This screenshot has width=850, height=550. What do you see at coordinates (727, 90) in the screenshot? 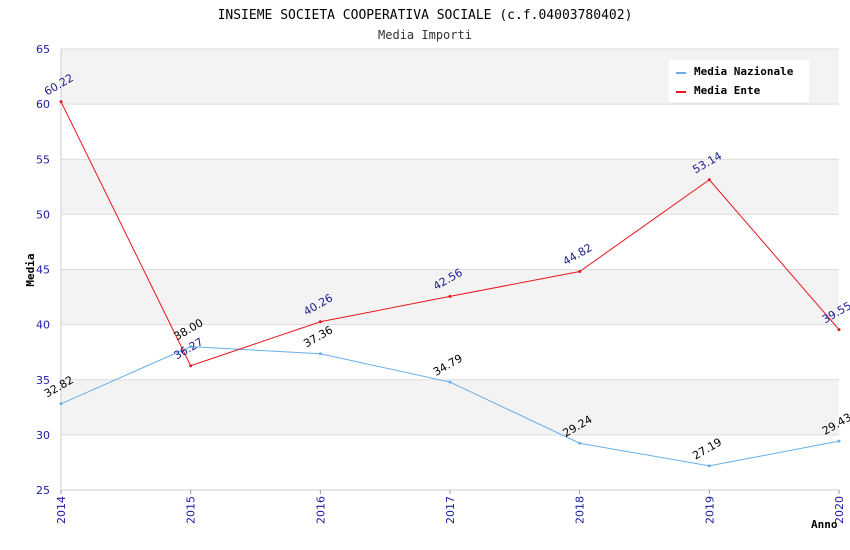
I see `legend-label-media-ente: Media Ente` at bounding box center [727, 90].